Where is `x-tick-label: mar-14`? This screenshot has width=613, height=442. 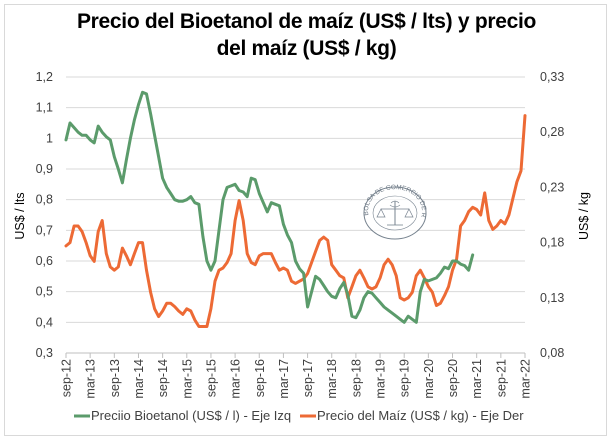
x-tick-label: mar-14 is located at coordinates (139, 379).